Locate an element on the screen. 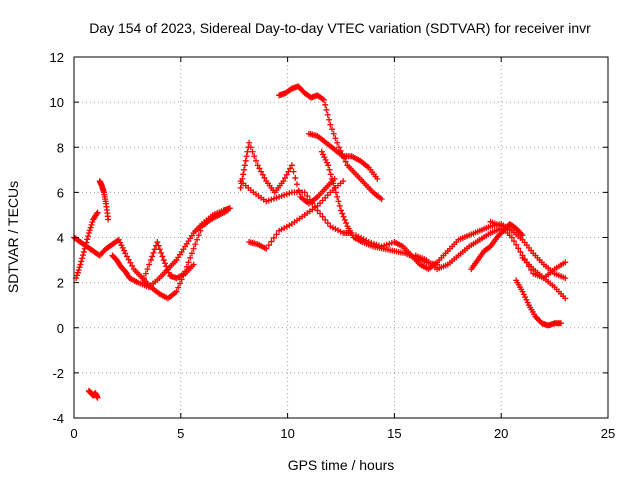  series-track-c is located at coordinates (104, 200).